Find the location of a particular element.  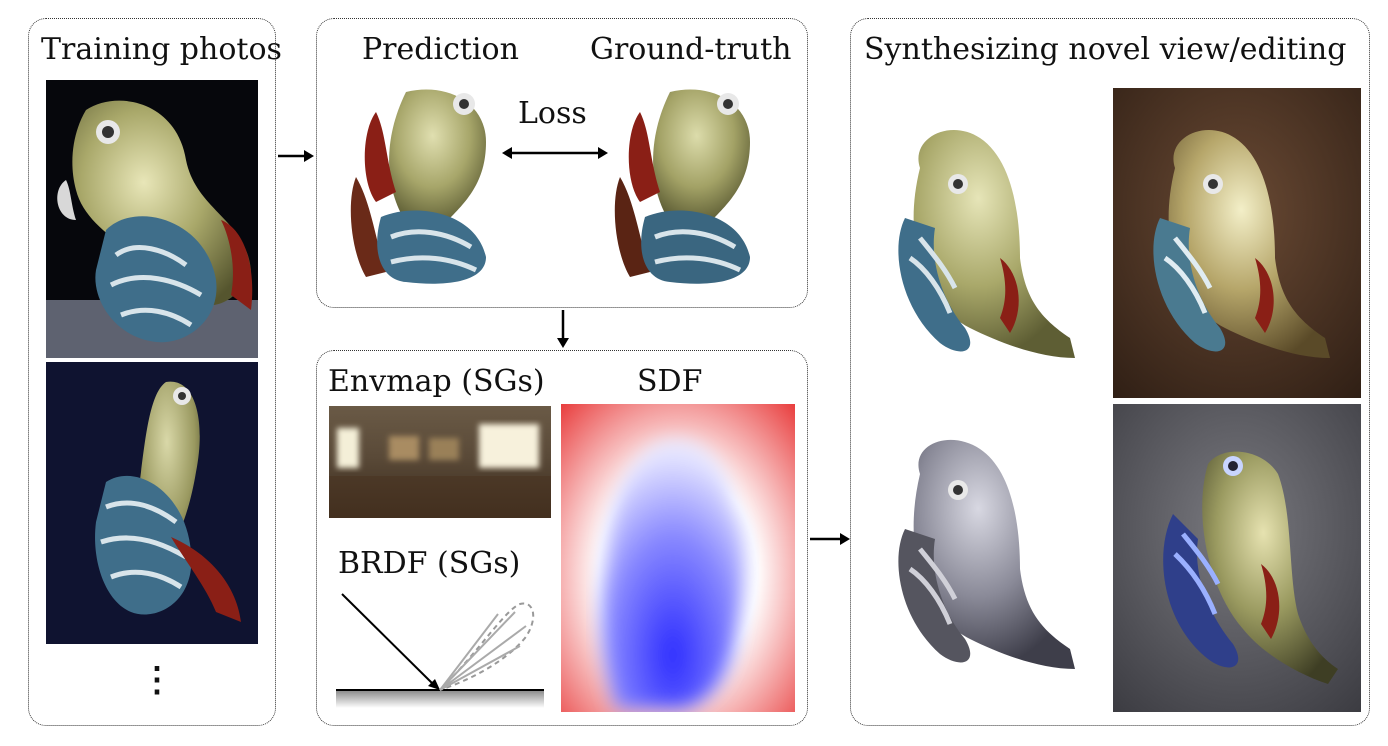

relit-brown-bg is located at coordinates (1237, 243).